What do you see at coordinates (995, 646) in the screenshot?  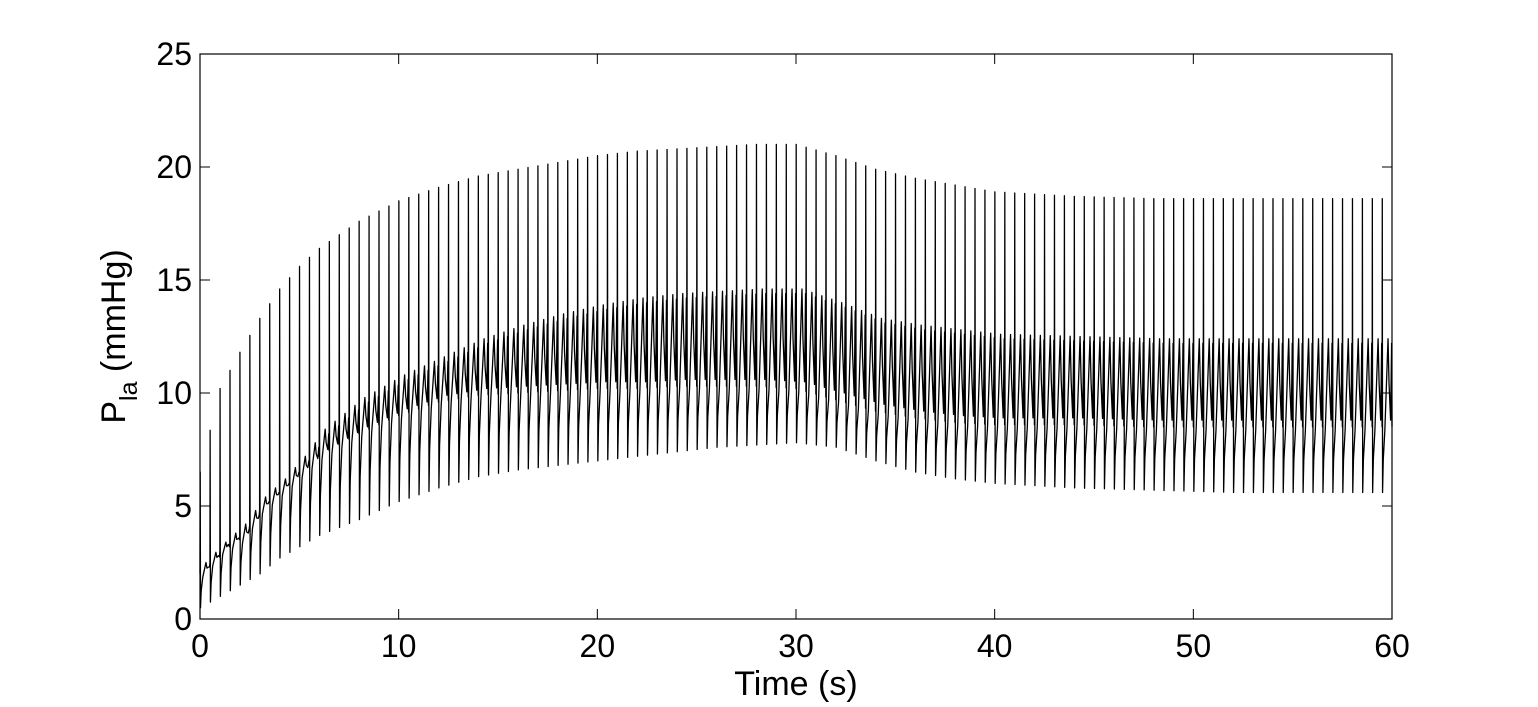 I see `x-tick-label: 40` at bounding box center [995, 646].